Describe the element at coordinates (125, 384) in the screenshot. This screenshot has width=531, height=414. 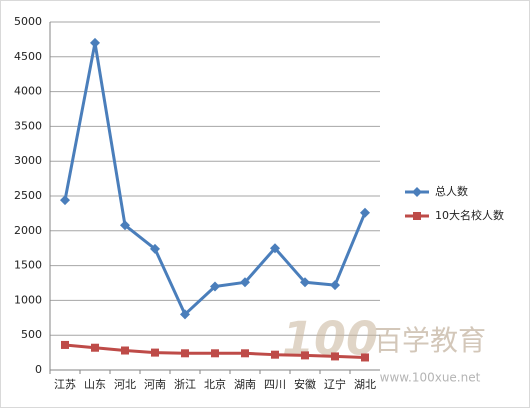
I see `x-tick-label: 河北` at that location.